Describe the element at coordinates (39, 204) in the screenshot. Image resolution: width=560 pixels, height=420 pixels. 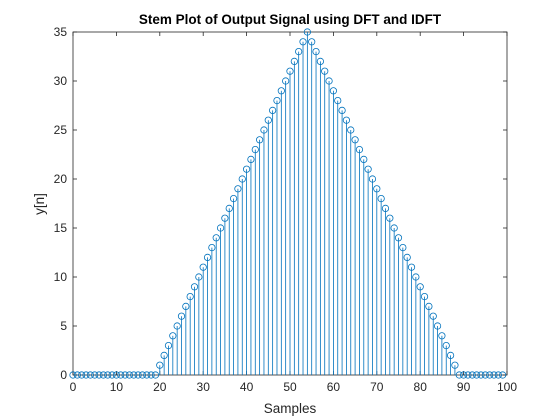
I see `y-axis-label: y[n]` at that location.